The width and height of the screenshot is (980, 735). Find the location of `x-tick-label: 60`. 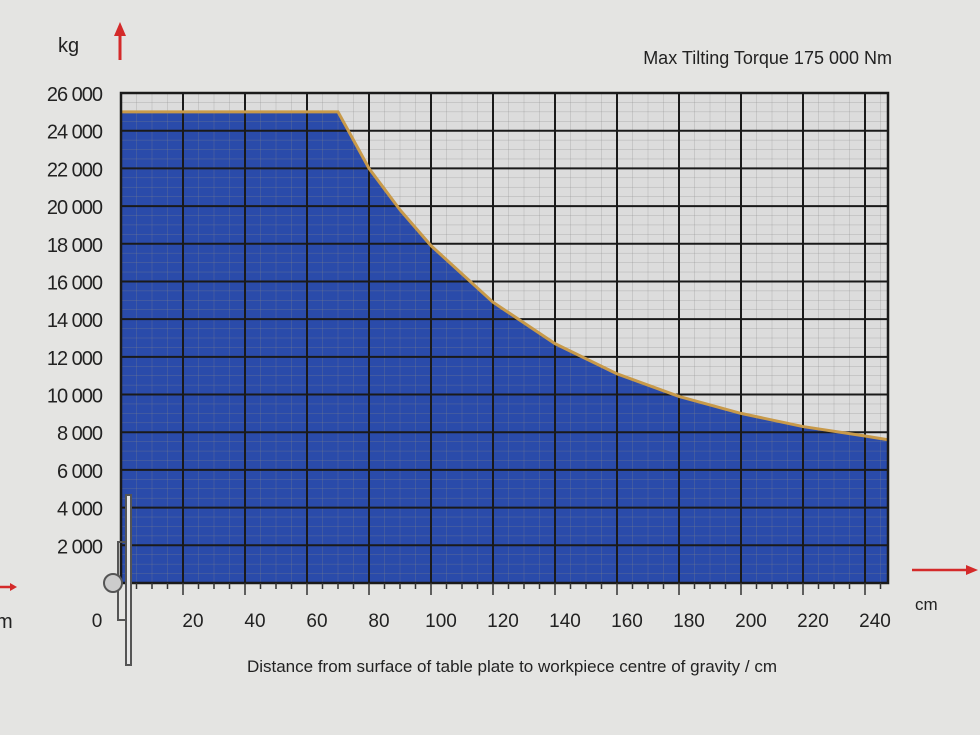

x-tick-label: 60 is located at coordinates (316, 621).